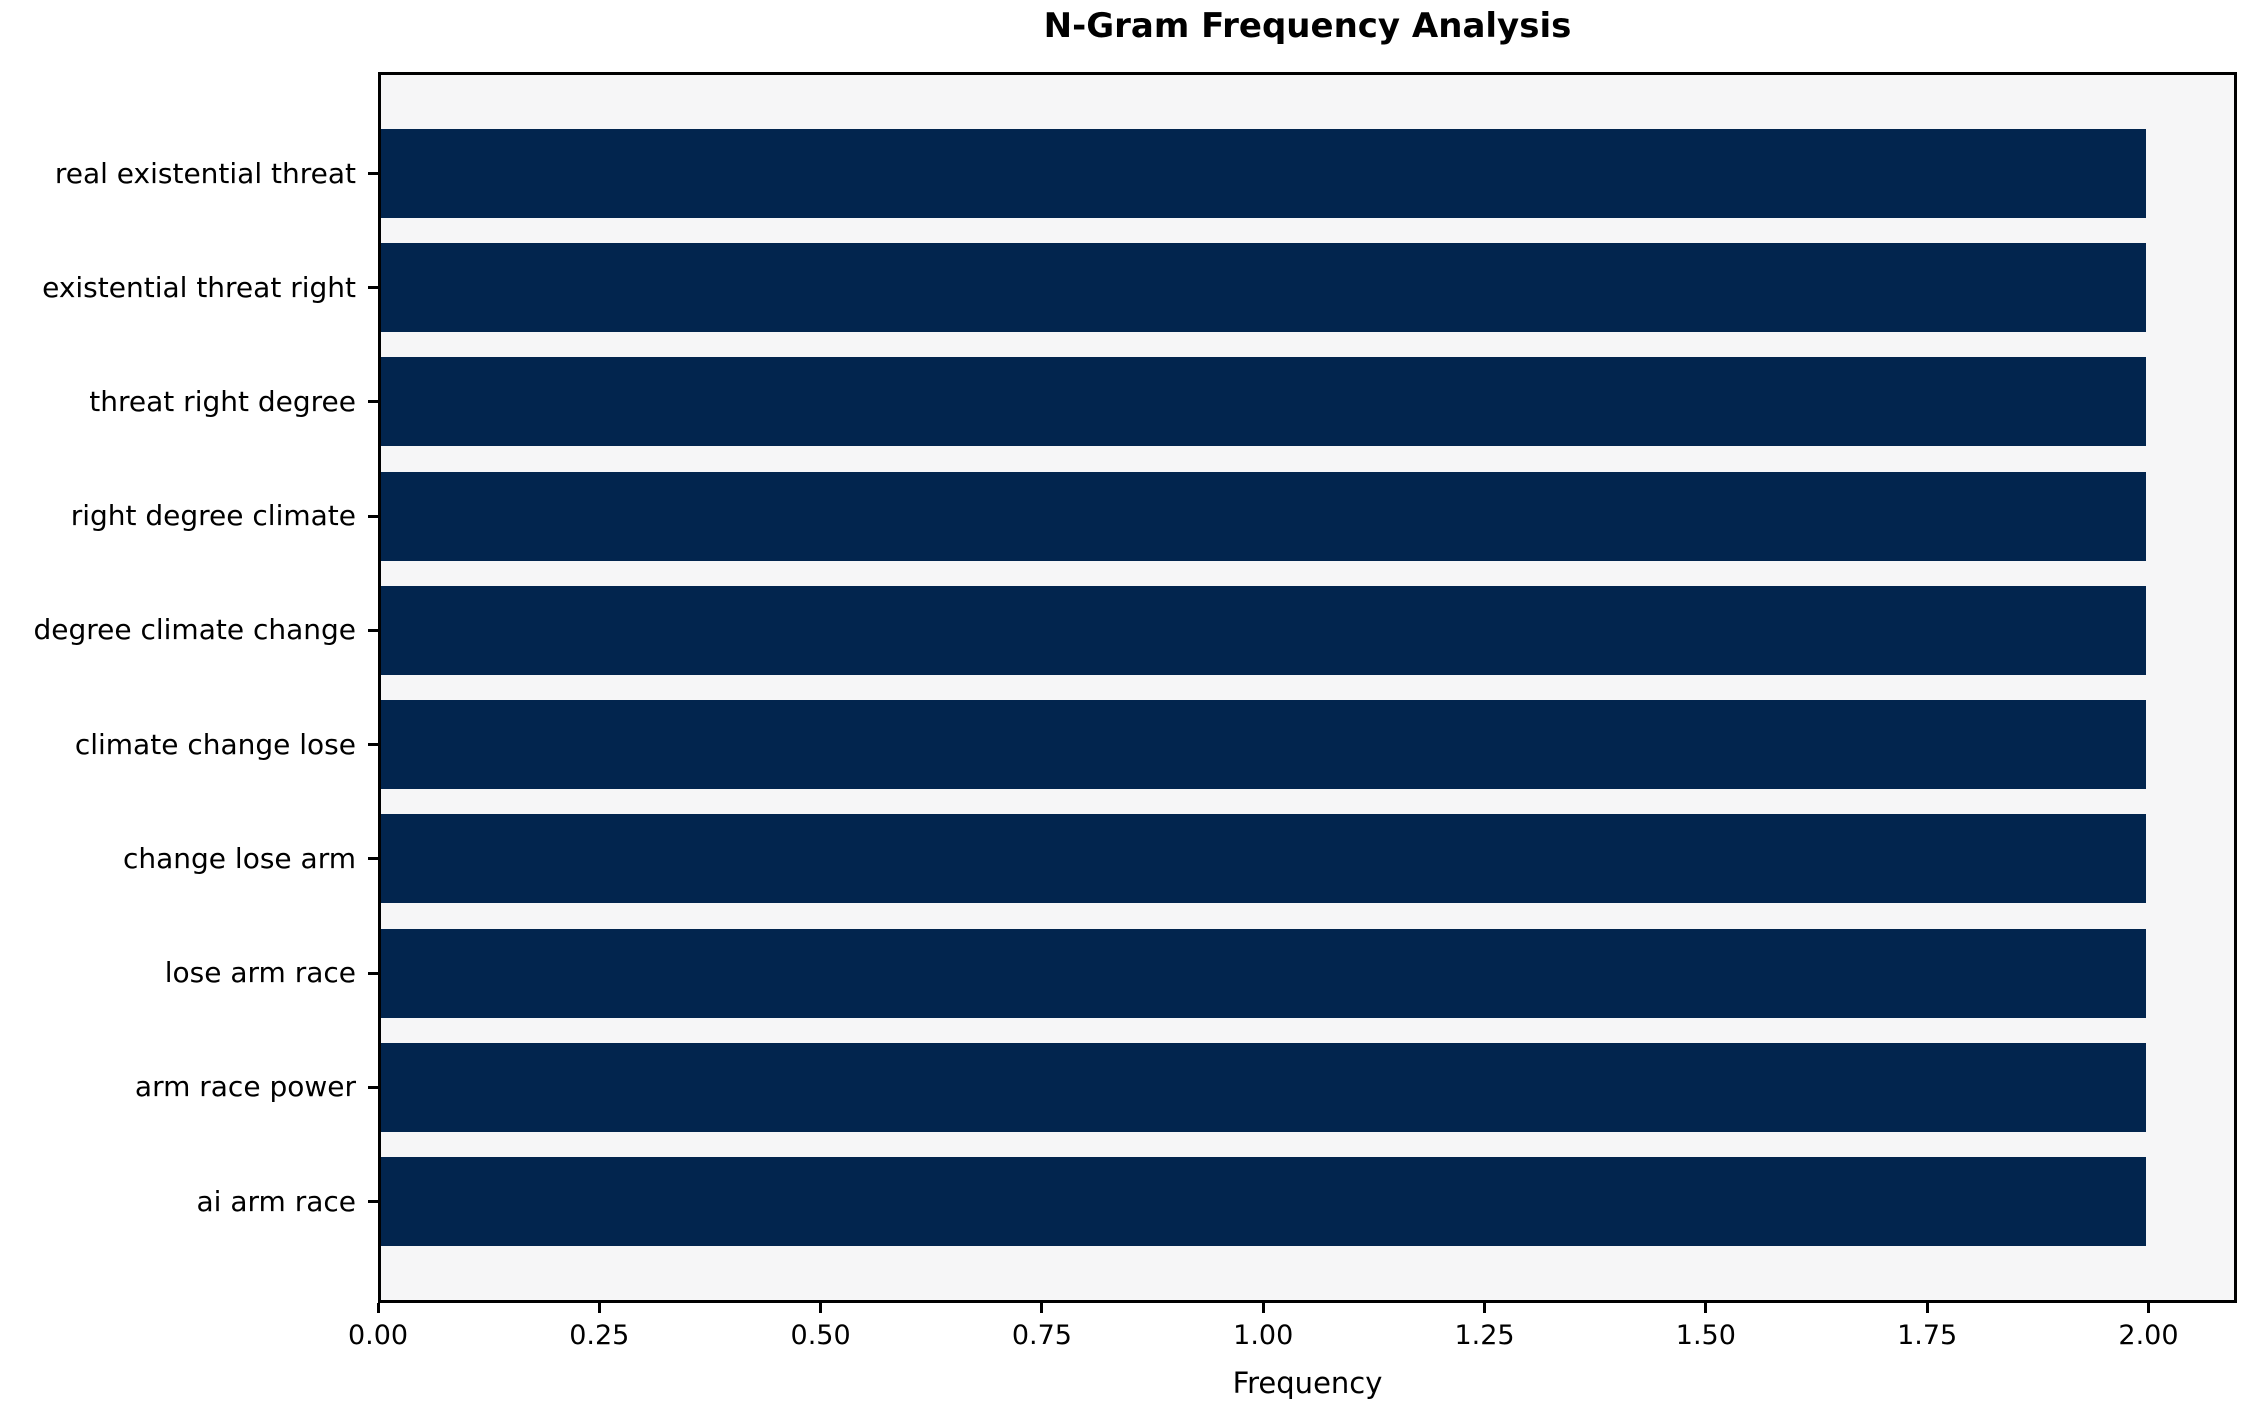 The width and height of the screenshot is (2257, 1414). What do you see at coordinates (194, 630) in the screenshot?
I see `y-tick-label: degree climate change` at bounding box center [194, 630].